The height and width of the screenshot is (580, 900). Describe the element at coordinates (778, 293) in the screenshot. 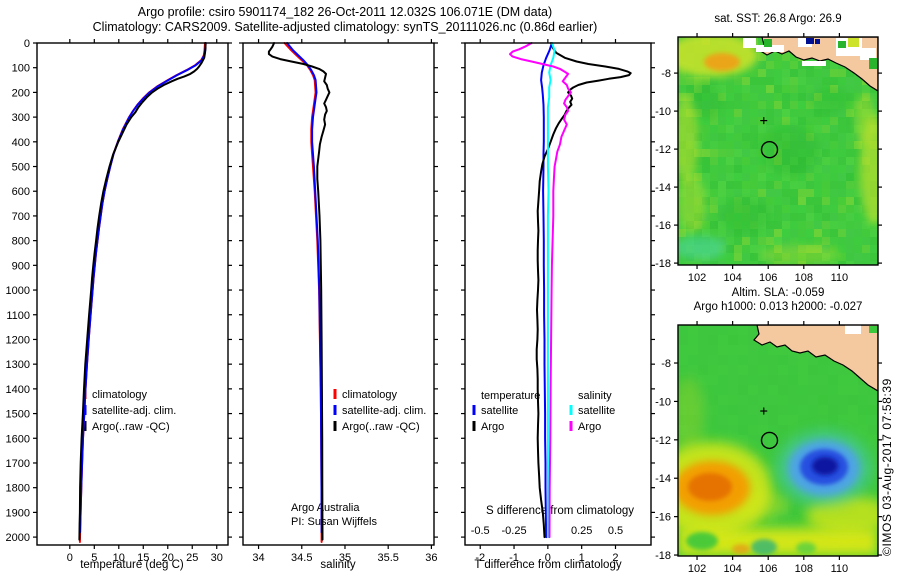

I see `sla-map-title-line1: Altim. SLA: -0.059` at that location.